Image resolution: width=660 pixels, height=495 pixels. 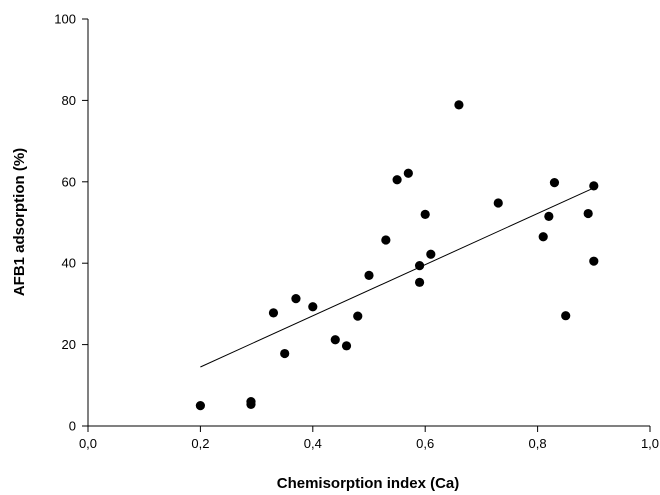 What do you see at coordinates (71, 223) in the screenshot?
I see `y-axis-ticks: 0 20 40 60 80 100` at bounding box center [71, 223].